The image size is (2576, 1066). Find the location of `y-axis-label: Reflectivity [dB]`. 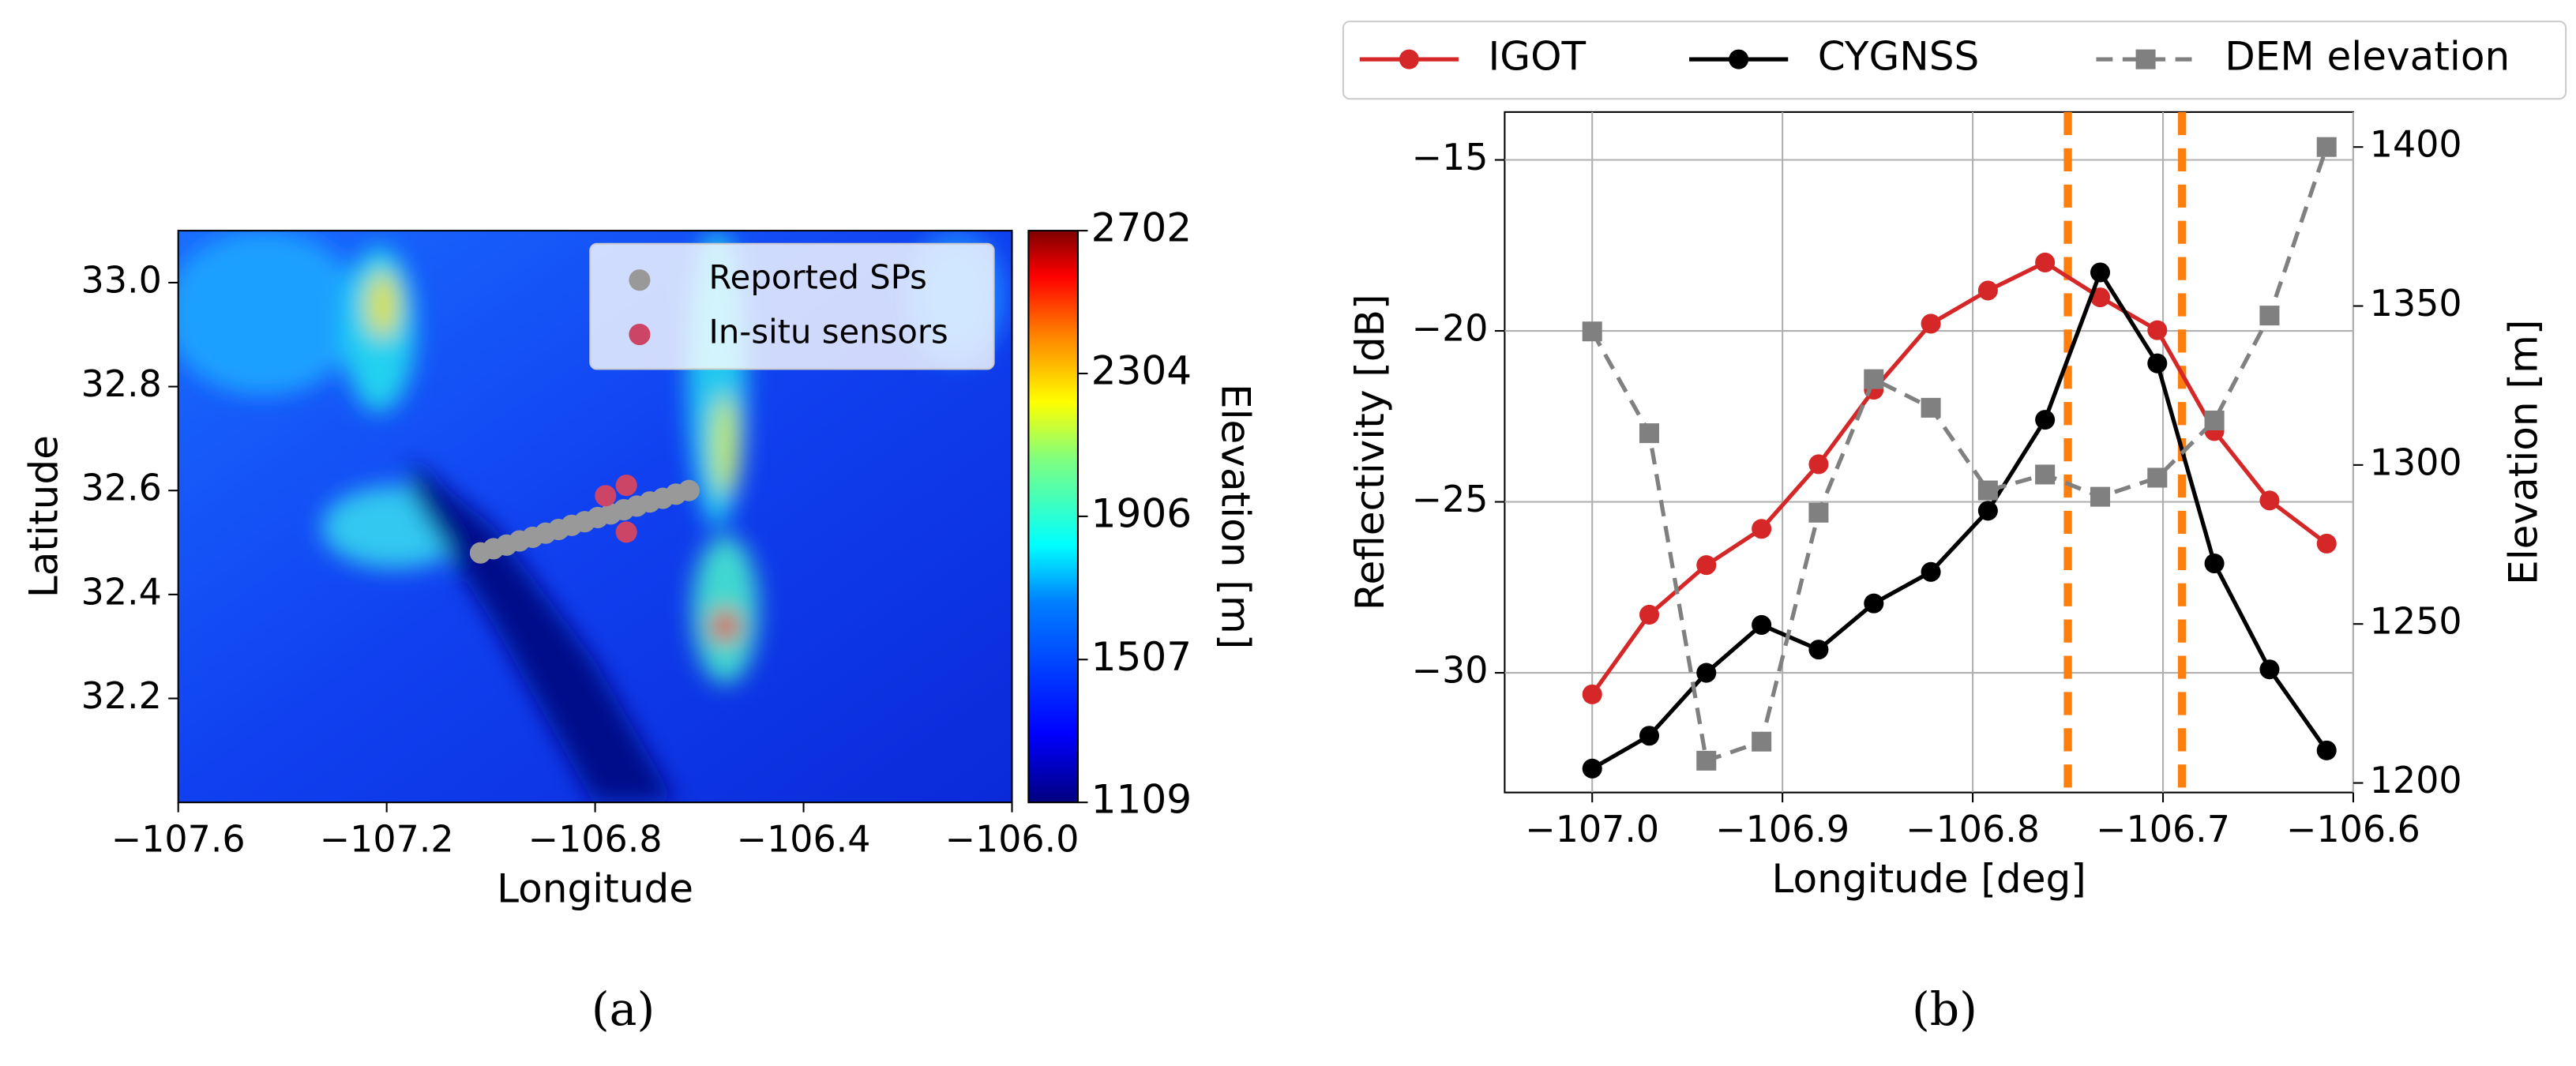

y-axis-label: Reflectivity [dB] is located at coordinates (1370, 452).